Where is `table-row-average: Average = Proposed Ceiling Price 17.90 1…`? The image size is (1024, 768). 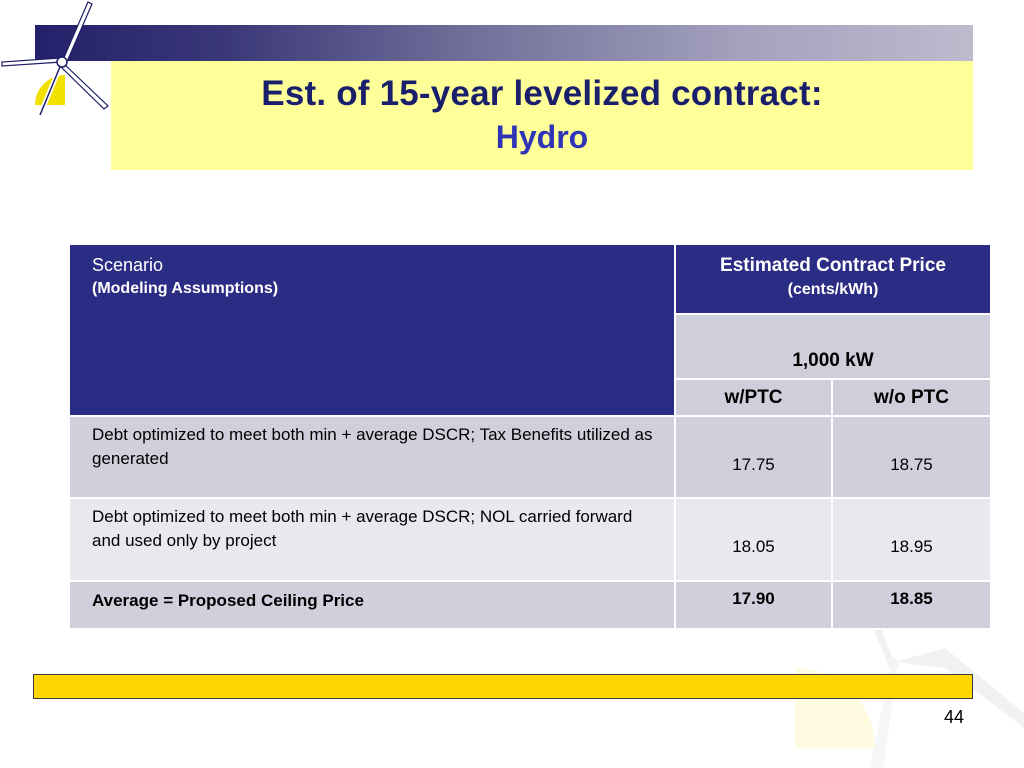 table-row-average: Average = Proposed Ceiling Price 17.90 1… is located at coordinates (530, 605).